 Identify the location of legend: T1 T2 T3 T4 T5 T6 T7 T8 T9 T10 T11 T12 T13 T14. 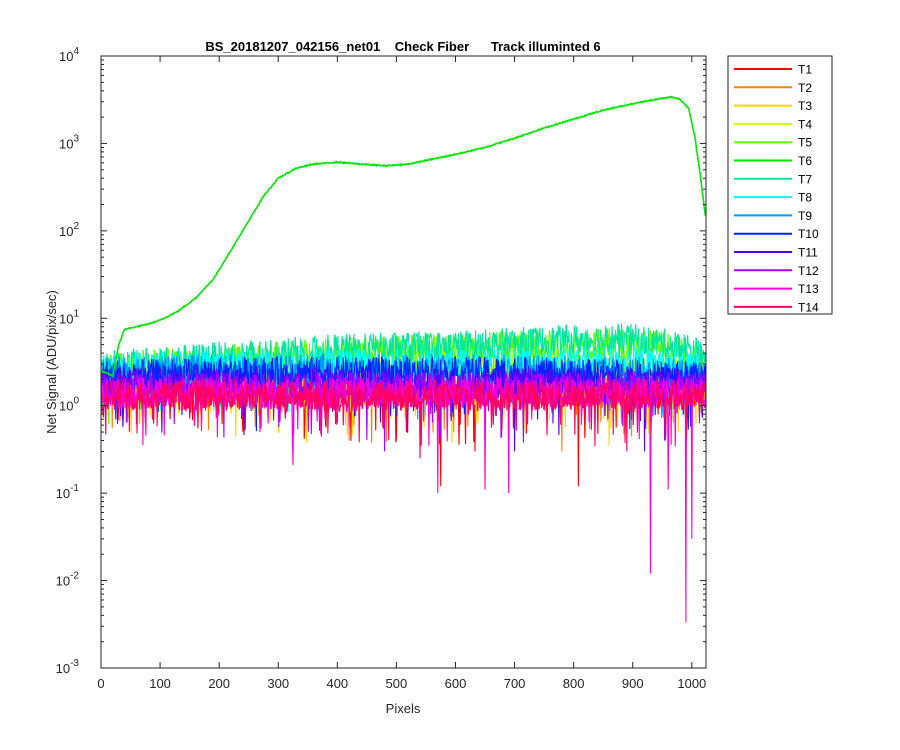
(780, 185).